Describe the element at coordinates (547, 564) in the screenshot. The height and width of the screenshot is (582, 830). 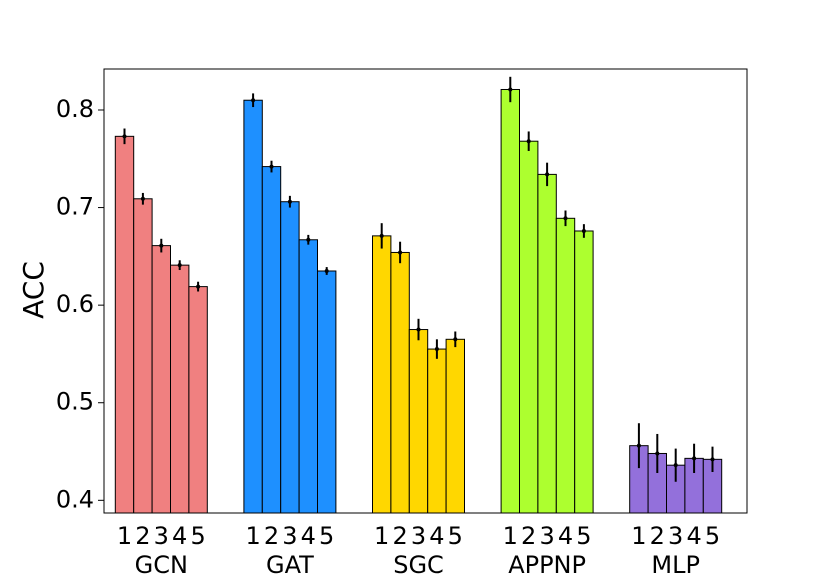
I see `group-label: APPNP` at that location.